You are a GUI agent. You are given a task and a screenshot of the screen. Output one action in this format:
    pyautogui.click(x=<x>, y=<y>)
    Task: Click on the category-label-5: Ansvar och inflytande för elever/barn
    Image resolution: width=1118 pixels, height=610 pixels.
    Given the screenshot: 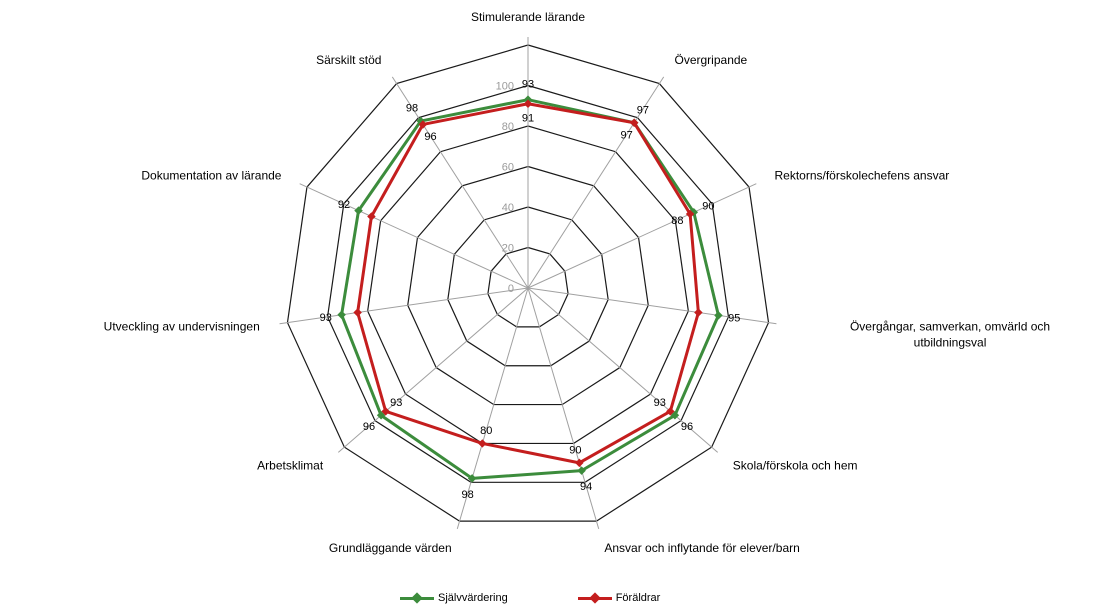 What is the action you would take?
    pyautogui.click(x=701, y=548)
    